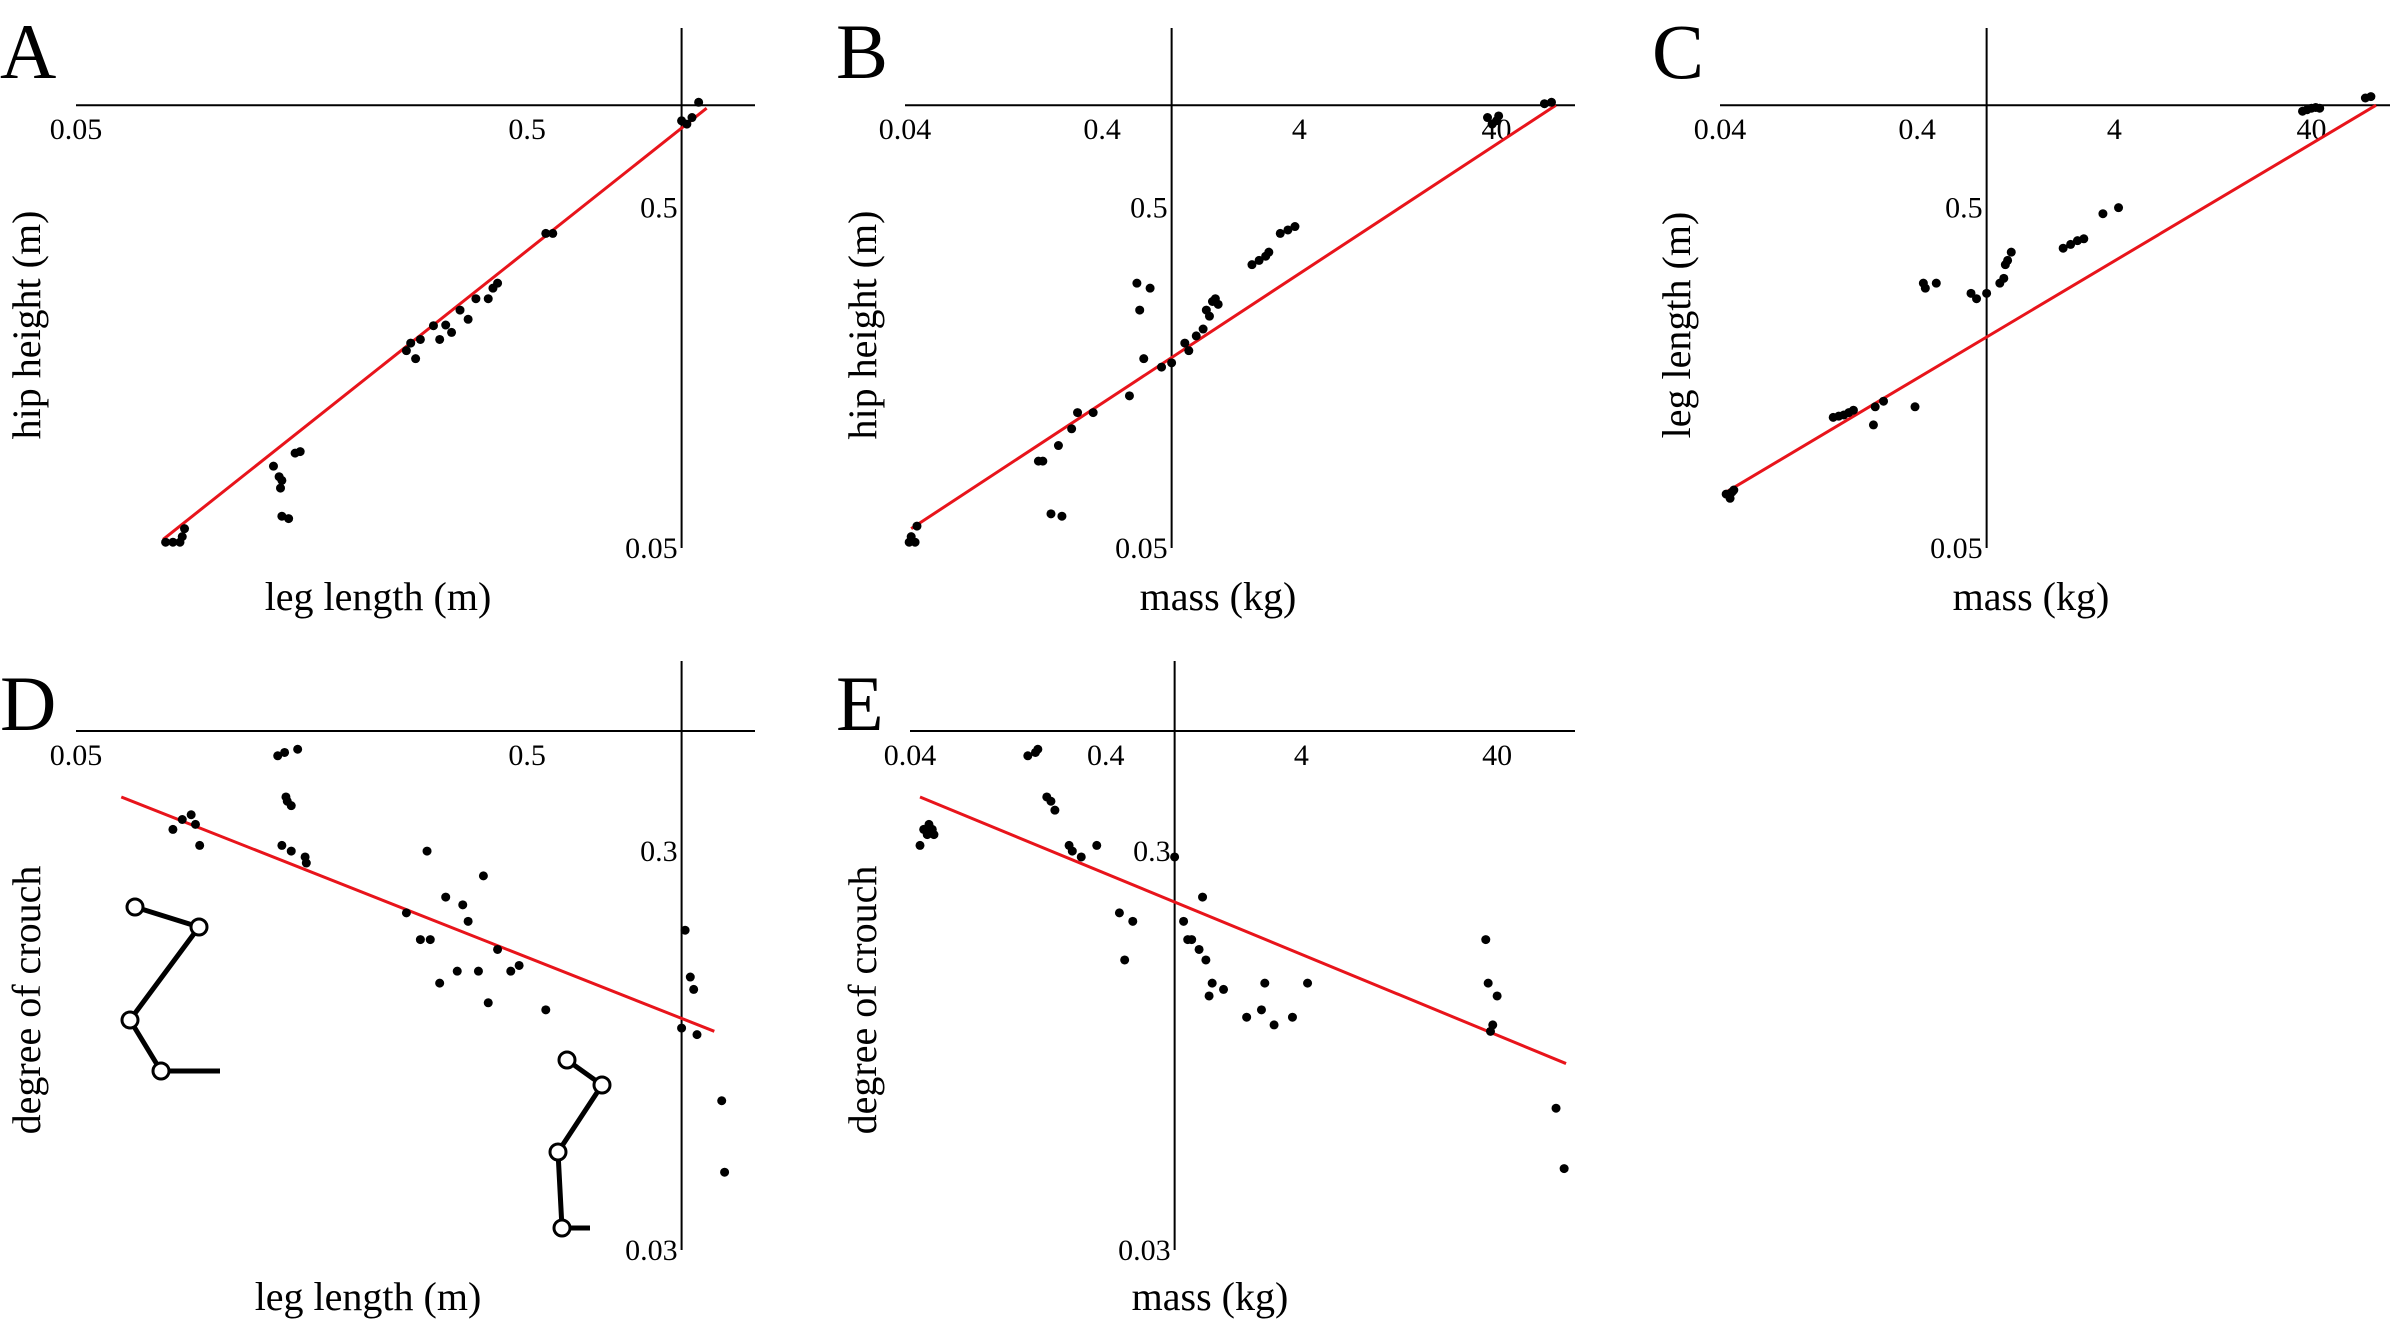  I want to click on upright-leg-schematic-icon, so click(580, 1144).